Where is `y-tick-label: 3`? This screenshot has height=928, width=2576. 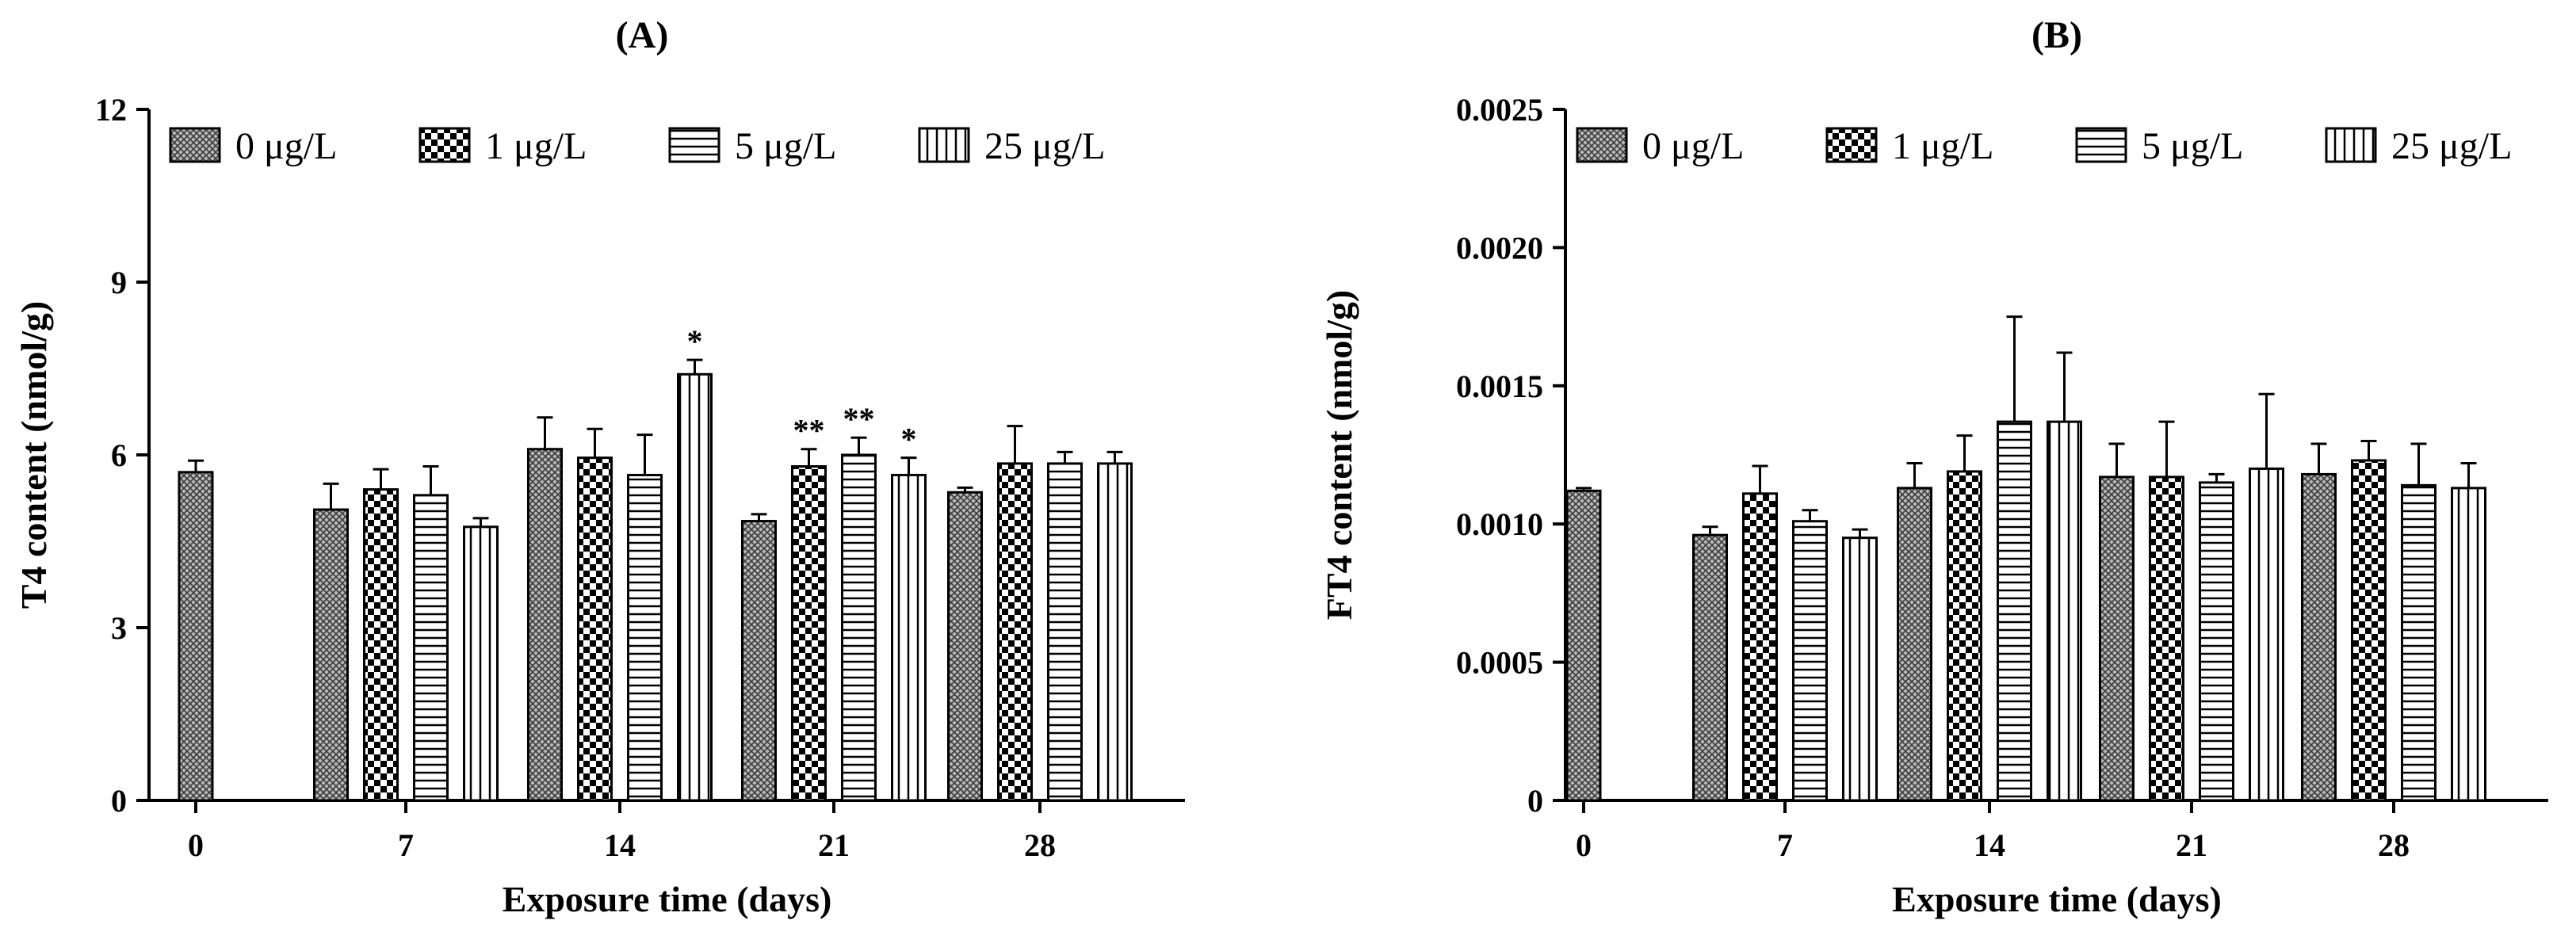
y-tick-label: 3 is located at coordinates (119, 628).